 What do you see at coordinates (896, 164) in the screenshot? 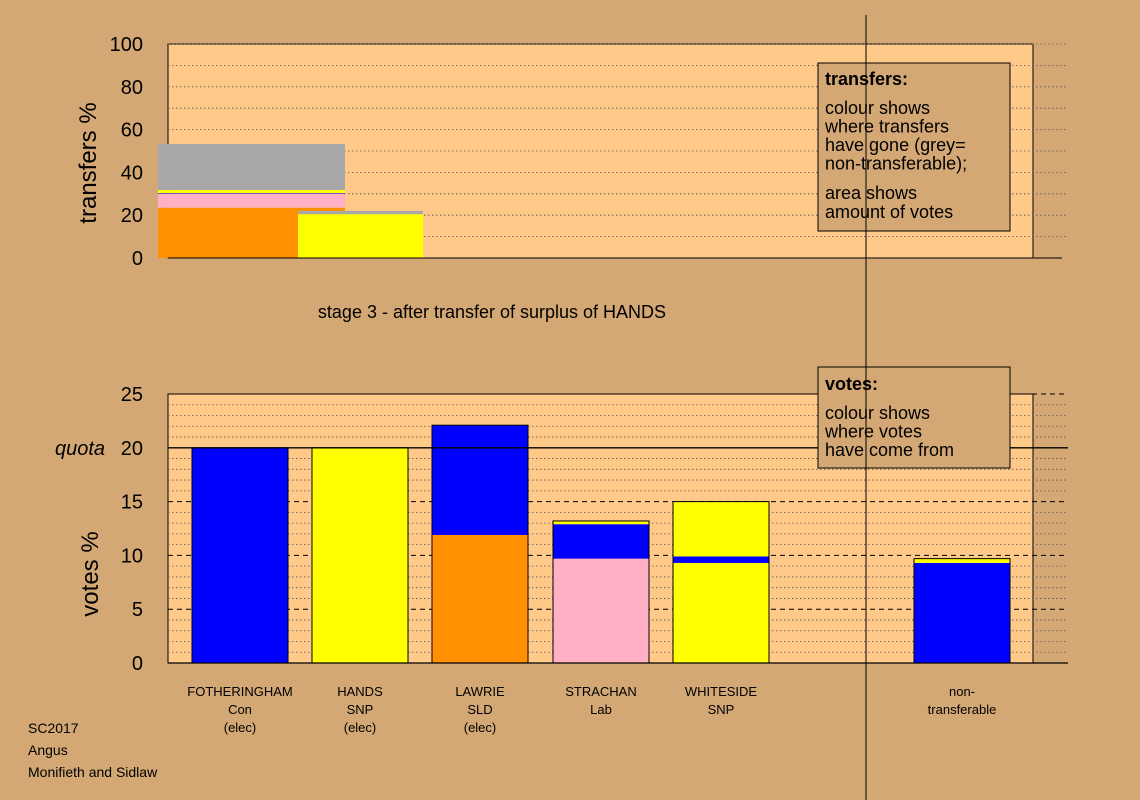
I see `transfers-legend-line: non-transferable);` at bounding box center [896, 164].